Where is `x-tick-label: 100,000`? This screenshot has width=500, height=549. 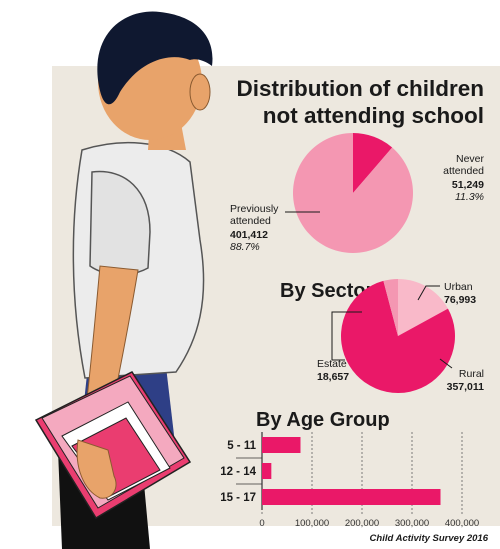 x-tick-label: 100,000 is located at coordinates (312, 523).